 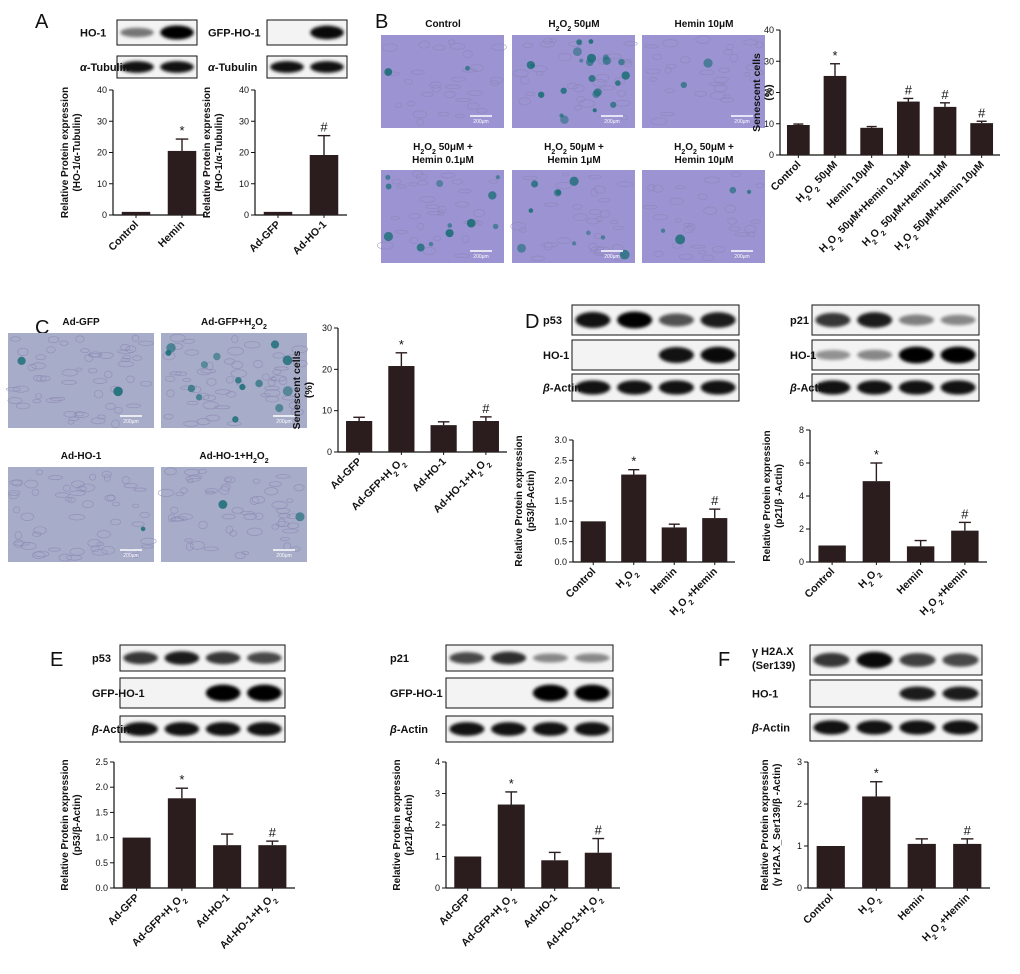 I want to click on y-tick-label: 0, so click(x=771, y=155).